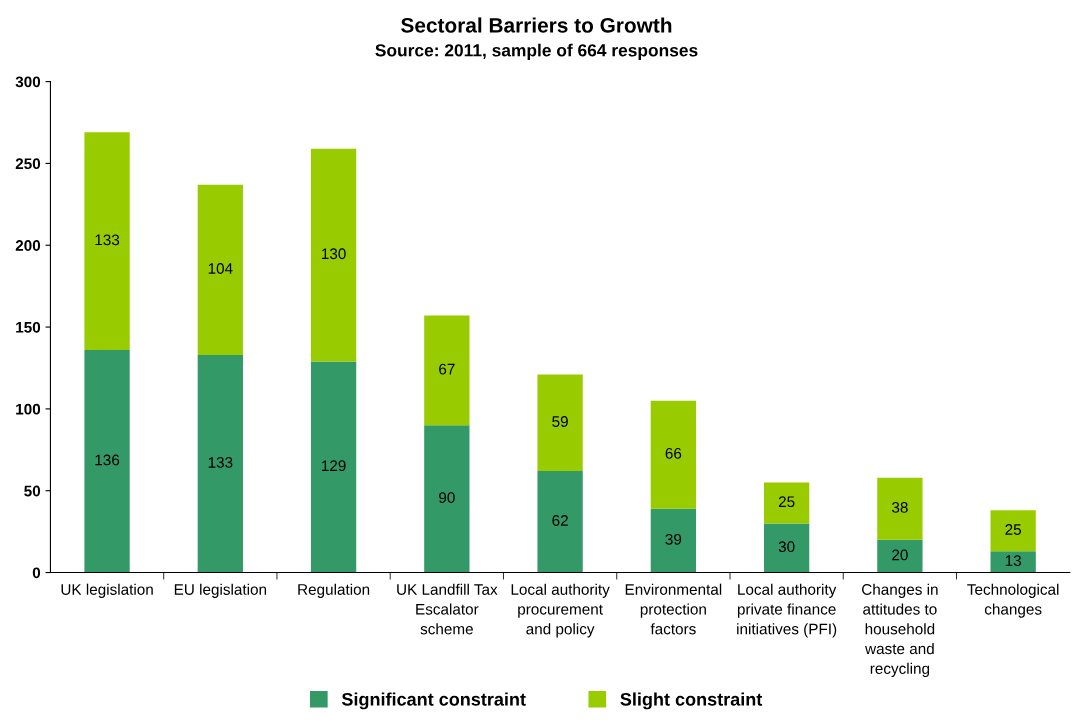  What do you see at coordinates (691, 701) in the screenshot?
I see `legend-label: Slight constraint` at bounding box center [691, 701].